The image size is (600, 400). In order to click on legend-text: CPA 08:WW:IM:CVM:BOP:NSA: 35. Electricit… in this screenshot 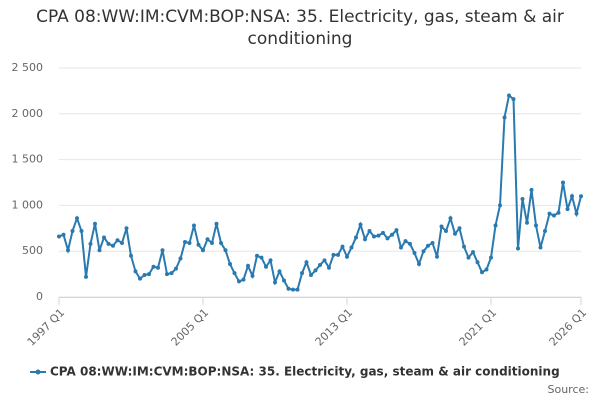, I will do `click(305, 372)`.